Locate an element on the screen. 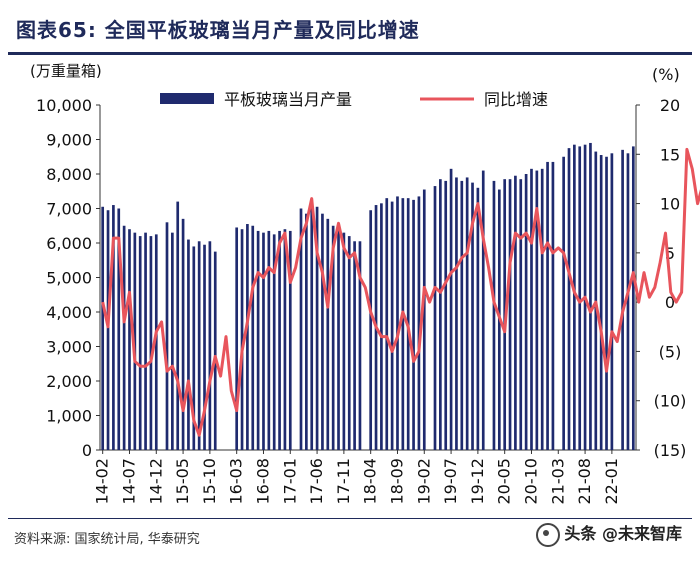 Image resolution: width=700 pixels, height=561 pixels. left-tick-label: 8,000 is located at coordinates (69, 174).